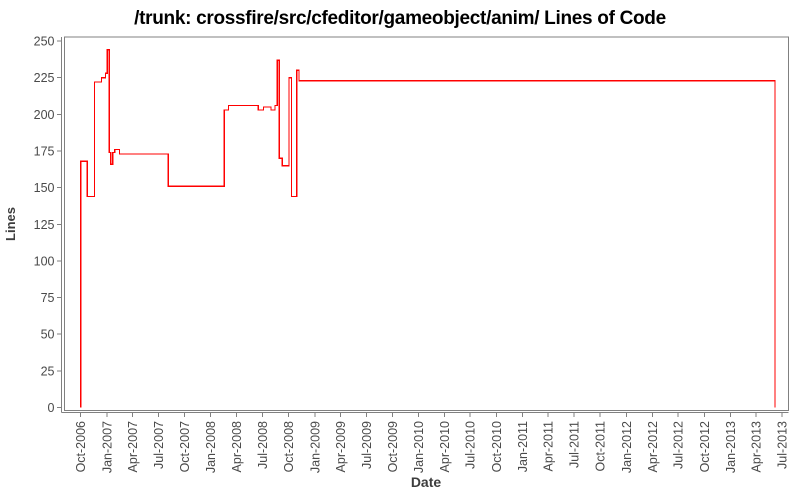 This screenshot has height=500, width=800. Describe the element at coordinates (51, 408) in the screenshot. I see `y-tick-label: 0` at that location.